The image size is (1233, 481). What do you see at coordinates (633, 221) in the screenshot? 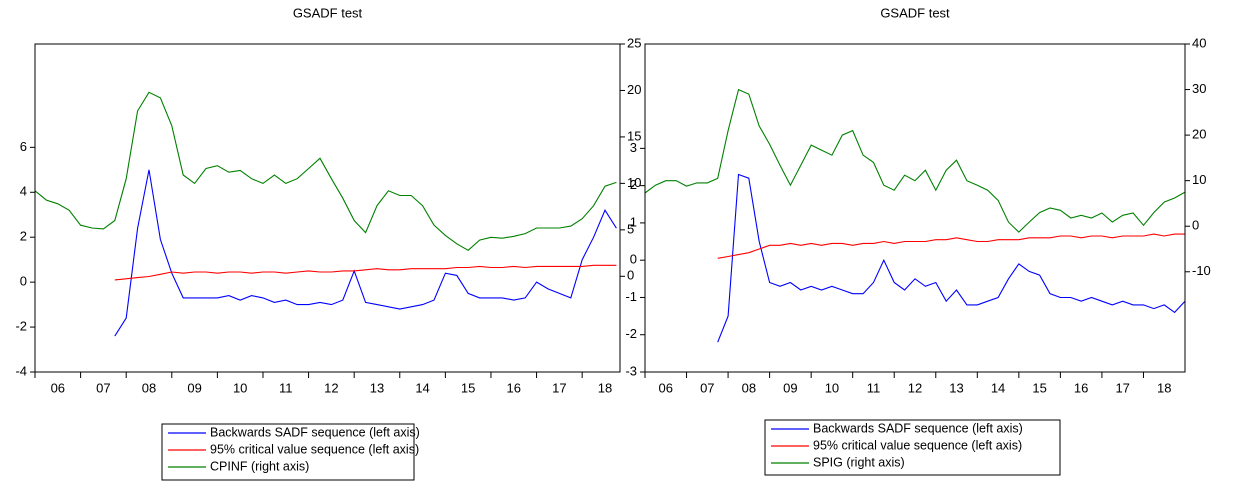
I see `y-tick-label: 1` at bounding box center [633, 221].